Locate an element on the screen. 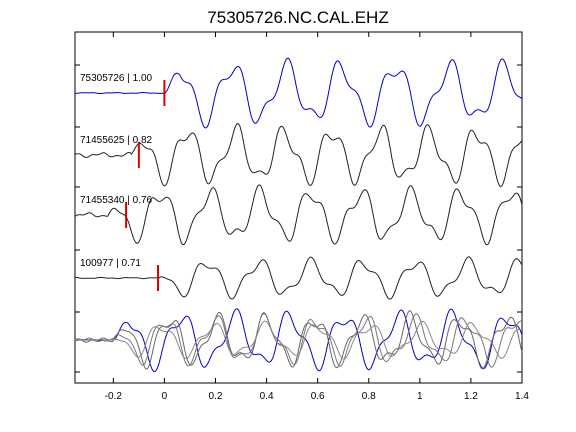  x-tick-label: 1.4 is located at coordinates (522, 396).